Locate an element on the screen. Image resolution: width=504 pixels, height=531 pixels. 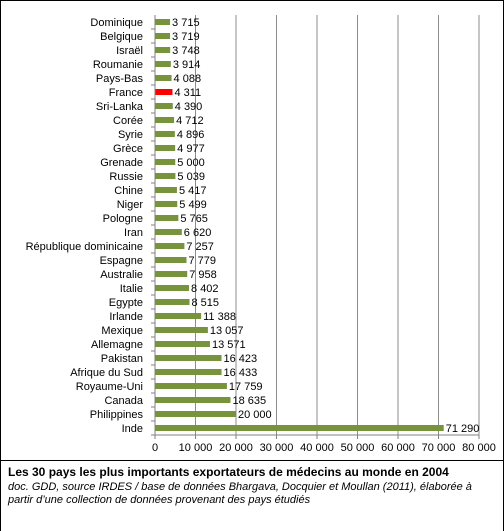
value-label: 5 039 is located at coordinates (191, 177).